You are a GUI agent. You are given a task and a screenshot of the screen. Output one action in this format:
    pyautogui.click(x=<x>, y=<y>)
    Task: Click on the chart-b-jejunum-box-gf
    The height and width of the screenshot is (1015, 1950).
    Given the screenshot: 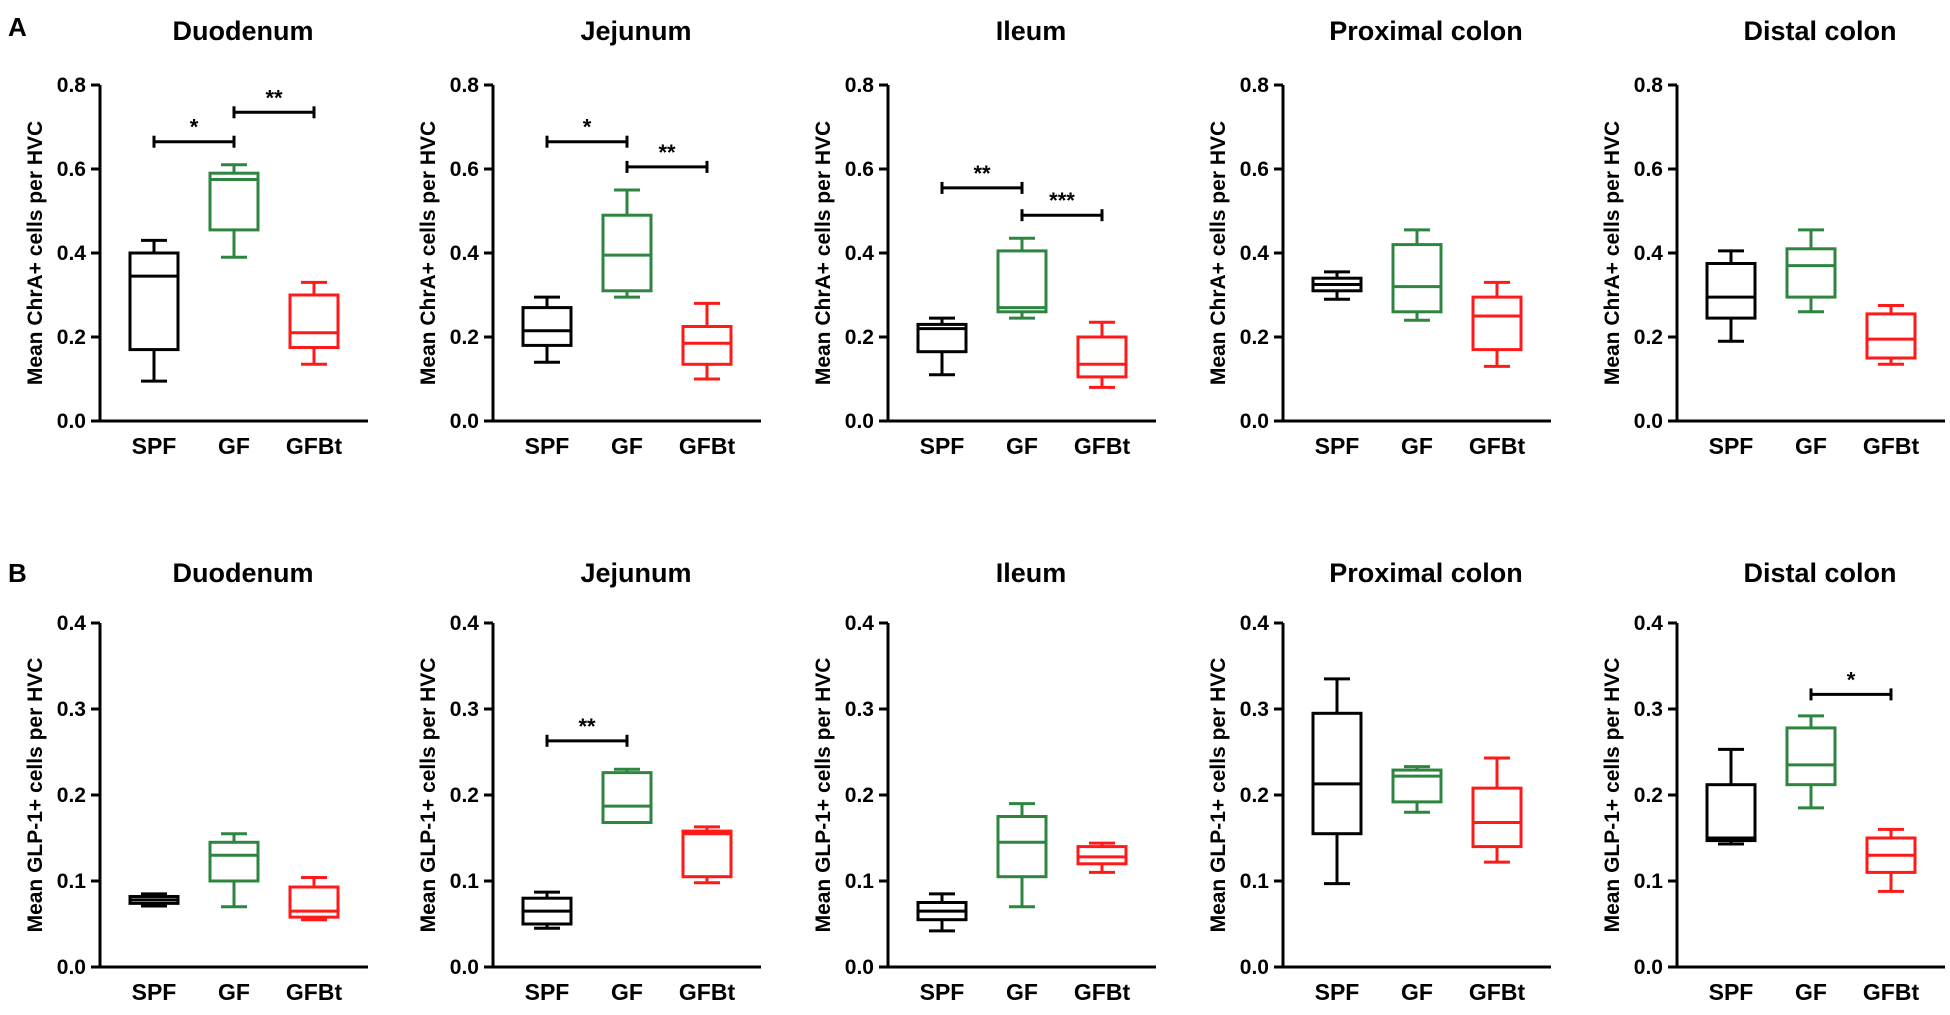 What is the action you would take?
    pyautogui.click(x=627, y=796)
    